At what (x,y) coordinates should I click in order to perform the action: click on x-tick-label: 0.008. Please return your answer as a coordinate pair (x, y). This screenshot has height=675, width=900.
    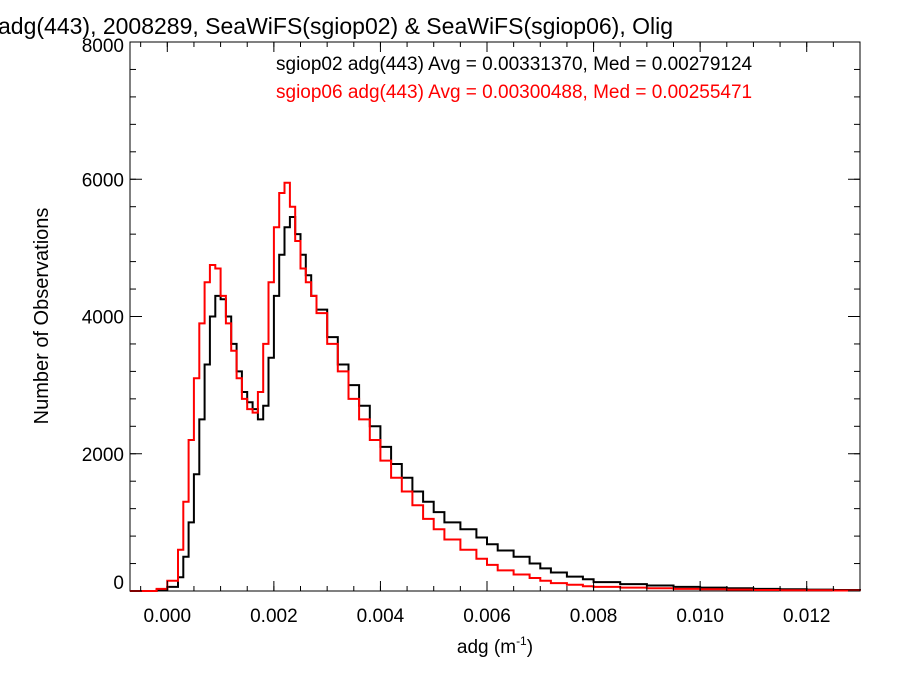
    Looking at the image, I should click on (594, 616).